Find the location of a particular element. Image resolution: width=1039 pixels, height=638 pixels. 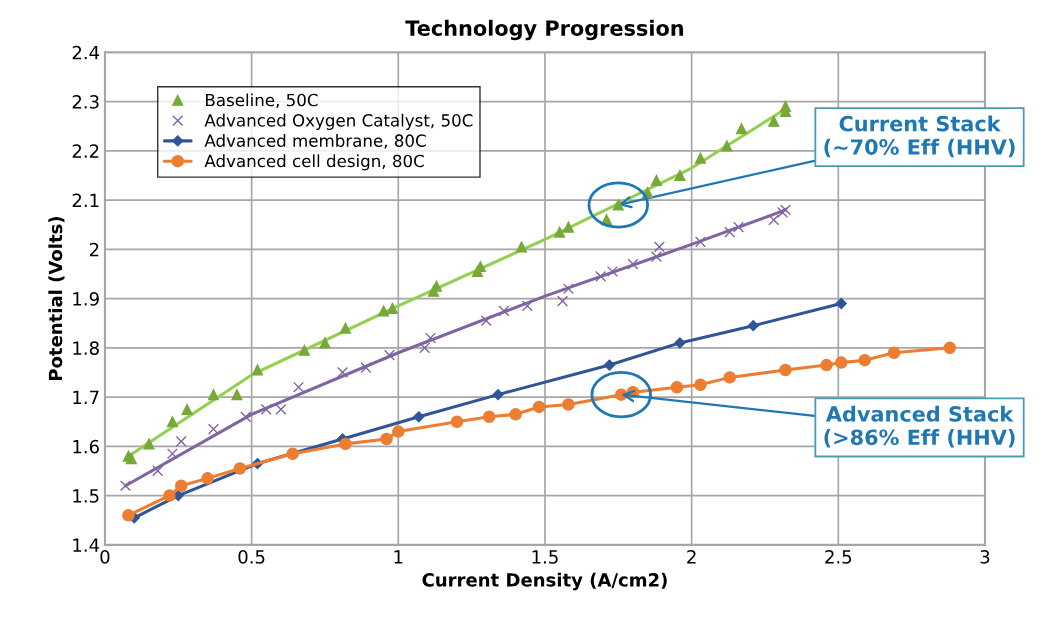

y-tick-label: 2.1 is located at coordinates (85, 200).